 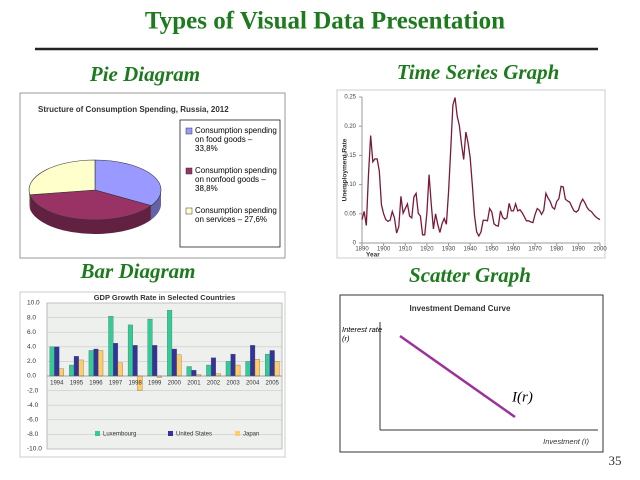 What do you see at coordinates (350, 214) in the screenshot?
I see `y-tick-label: 0.05` at bounding box center [350, 214].